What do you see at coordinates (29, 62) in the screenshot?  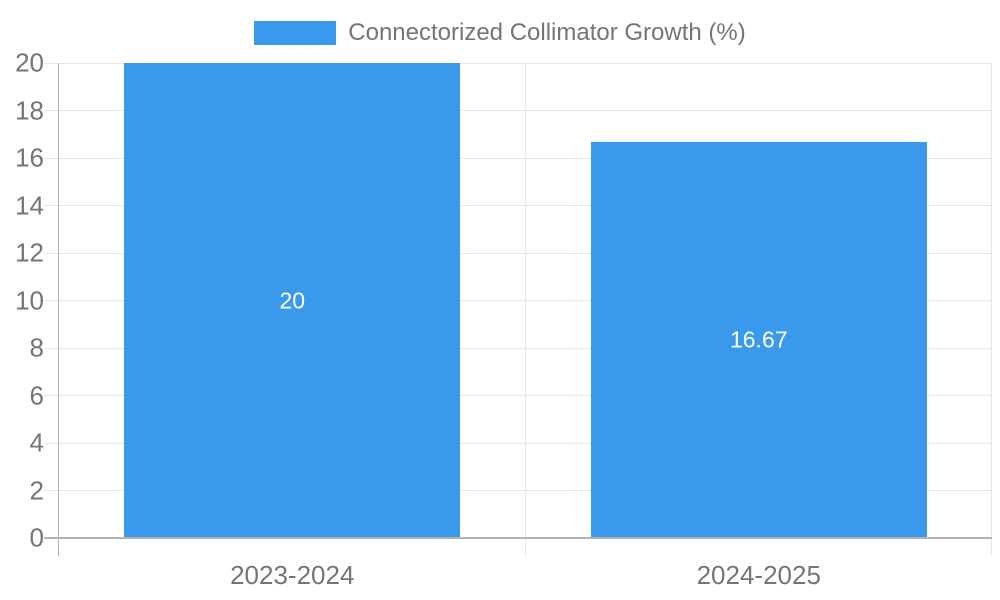 I see `y-axis-tick-label: 20` at bounding box center [29, 62].